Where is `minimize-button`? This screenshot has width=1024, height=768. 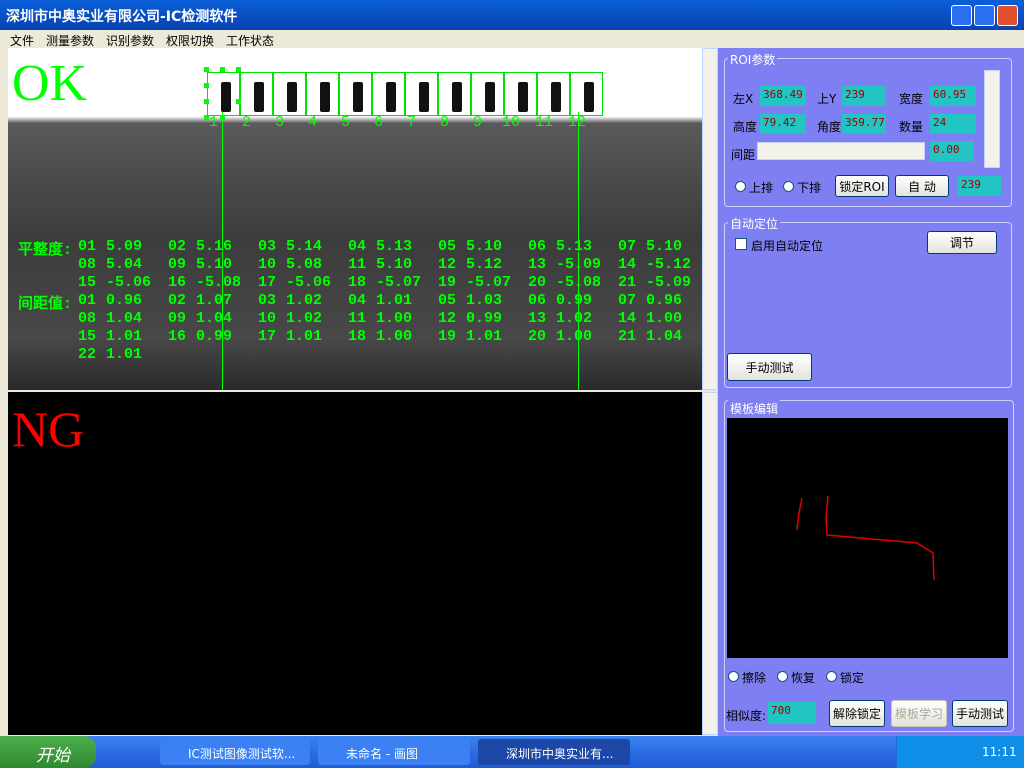 minimize-button is located at coordinates (961, 15).